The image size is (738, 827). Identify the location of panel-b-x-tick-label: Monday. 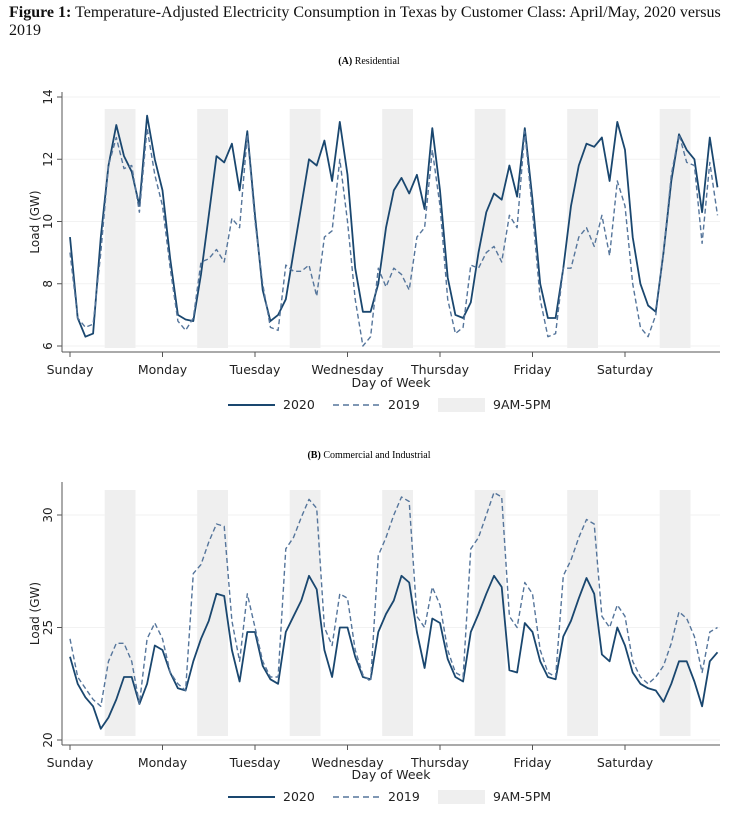
(163, 762).